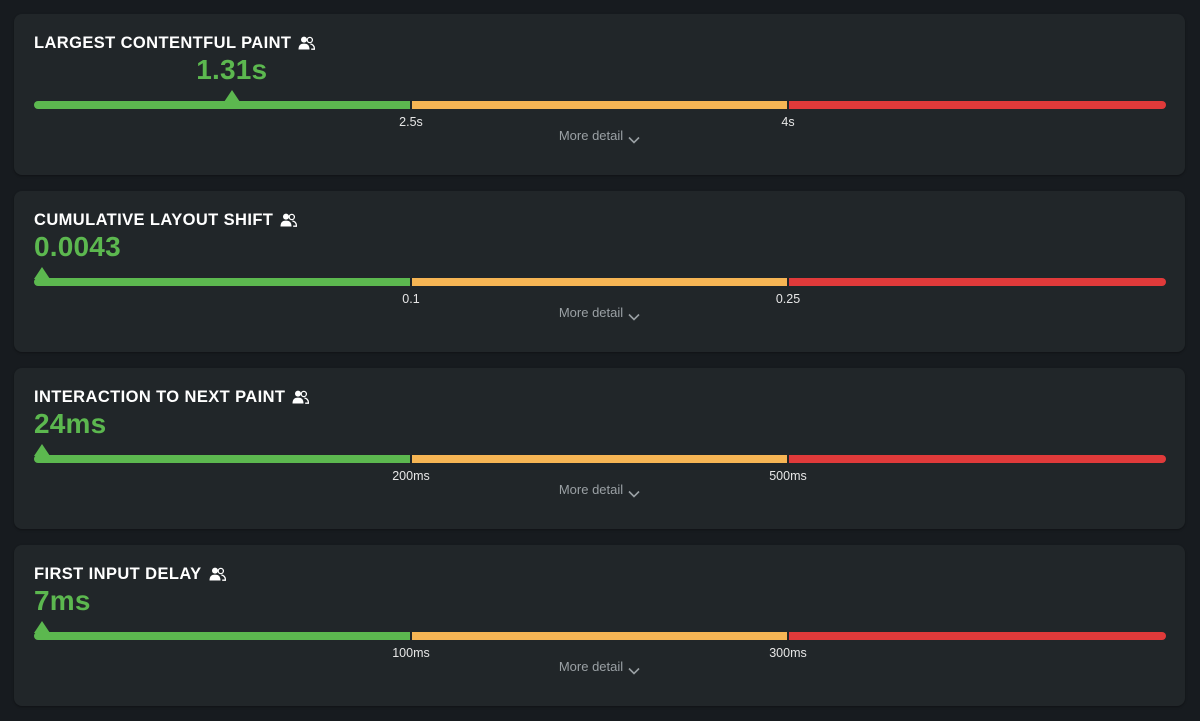  I want to click on metric-title-row: CUMULATIVE LAYOUT SHIFT, so click(166, 220).